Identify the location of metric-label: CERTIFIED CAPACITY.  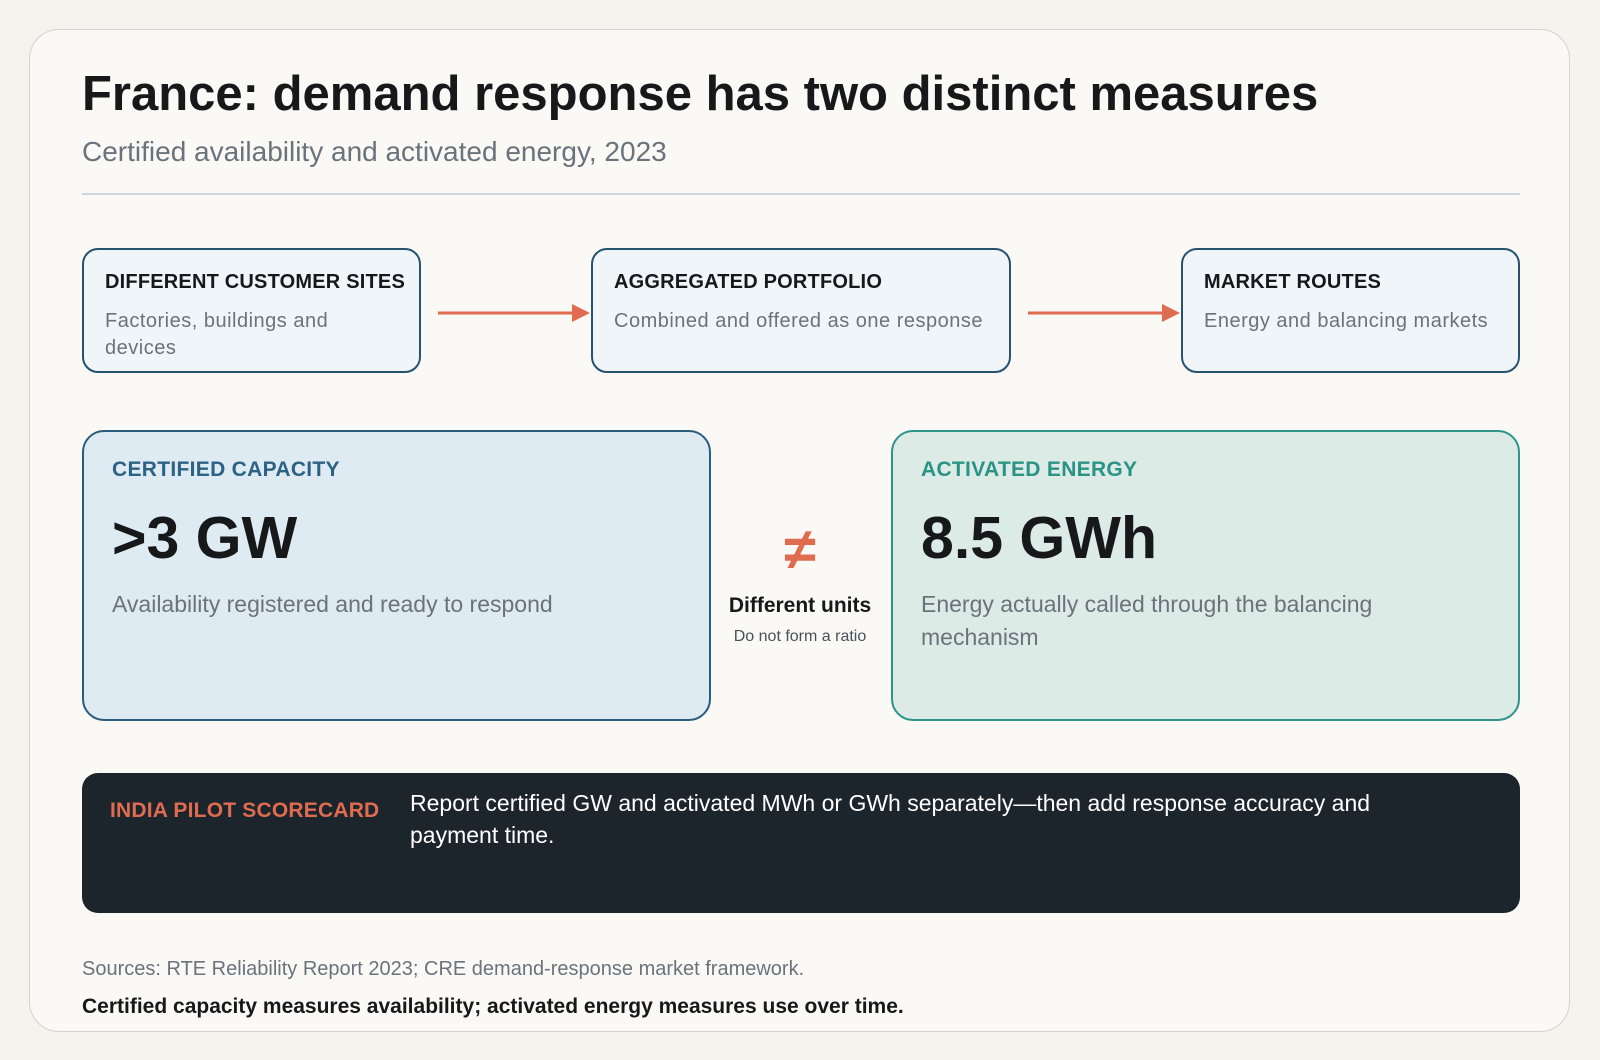
(226, 469).